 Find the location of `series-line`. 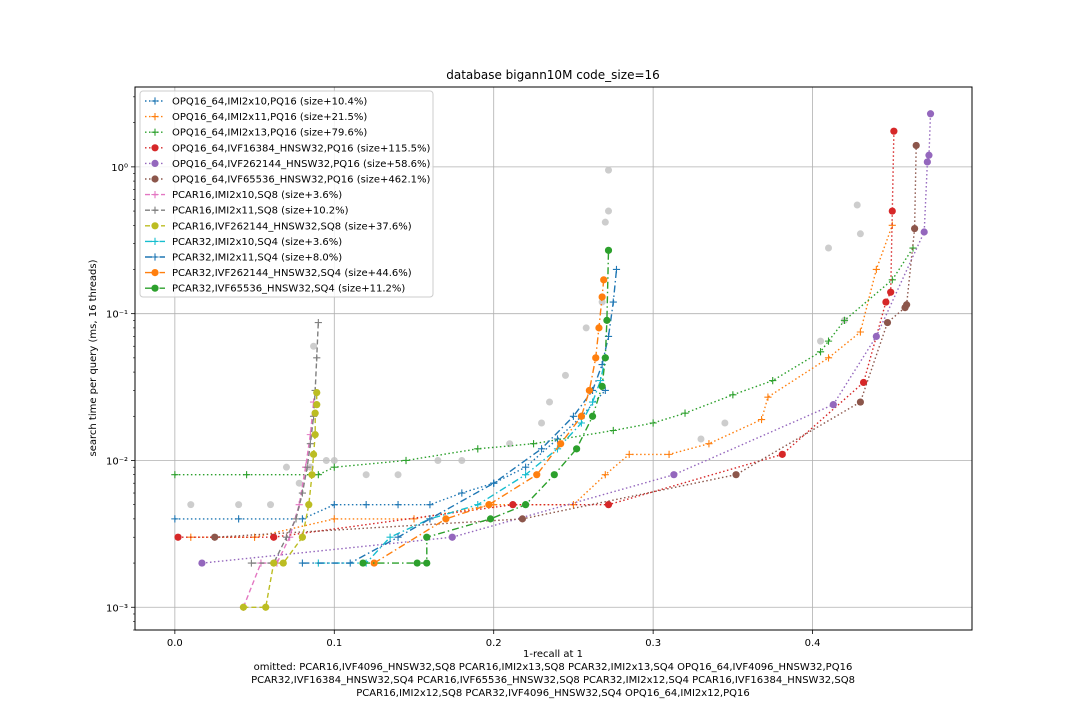

series-line is located at coordinates (460, 416).